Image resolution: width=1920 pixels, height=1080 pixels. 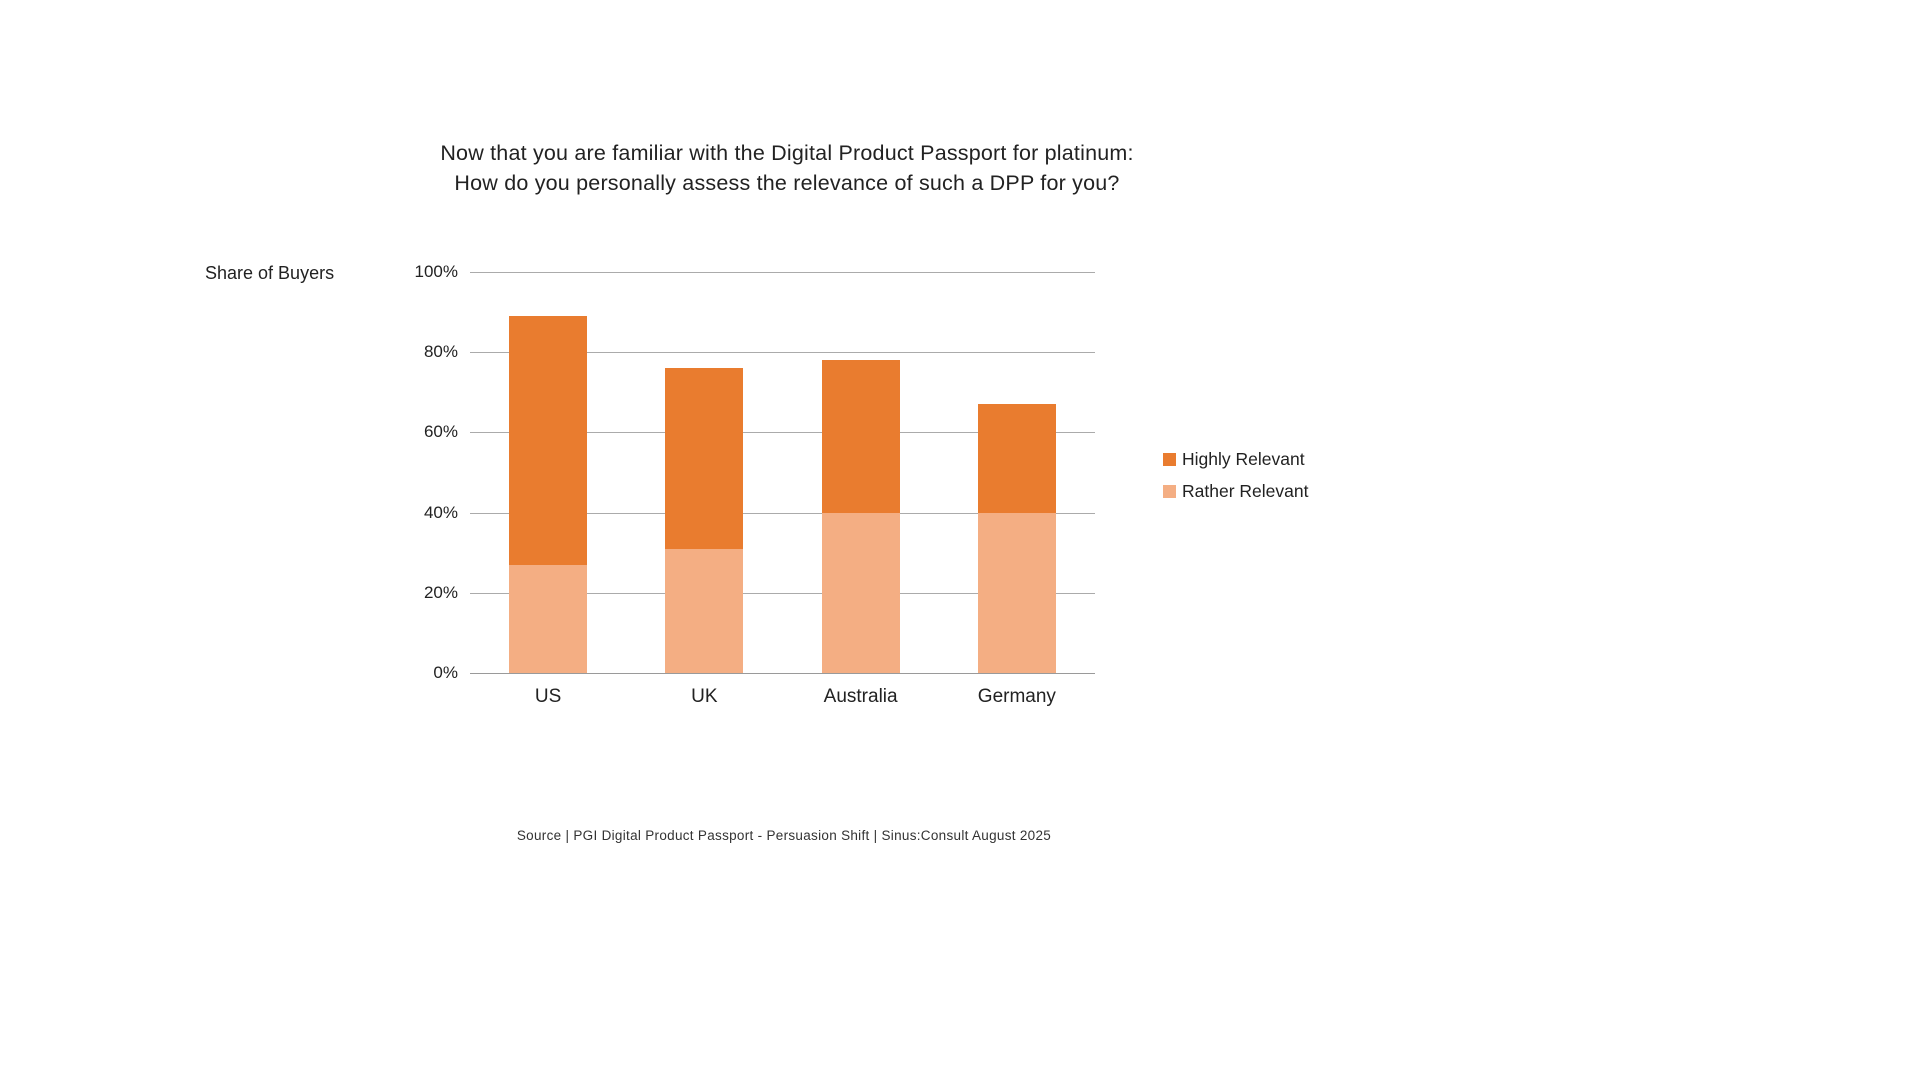 What do you see at coordinates (704, 696) in the screenshot?
I see `x-axis-label-uk: UK` at bounding box center [704, 696].